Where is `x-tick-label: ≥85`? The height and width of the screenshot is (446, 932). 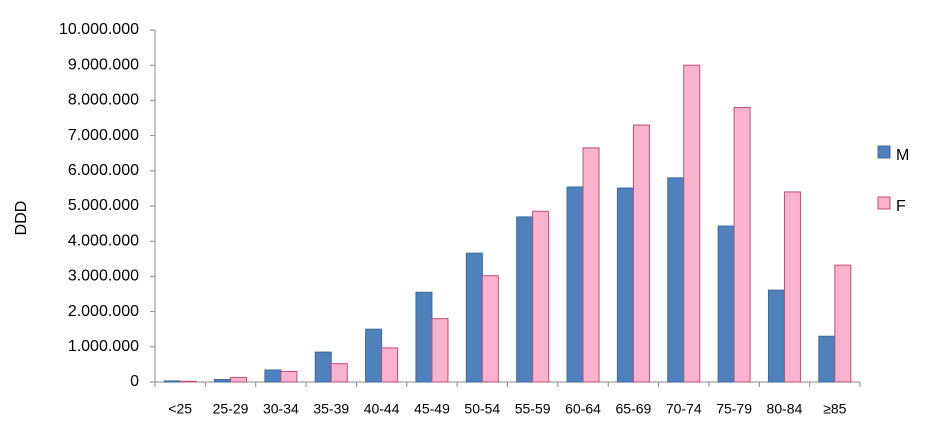
x-tick-label: ≥85 is located at coordinates (834, 409).